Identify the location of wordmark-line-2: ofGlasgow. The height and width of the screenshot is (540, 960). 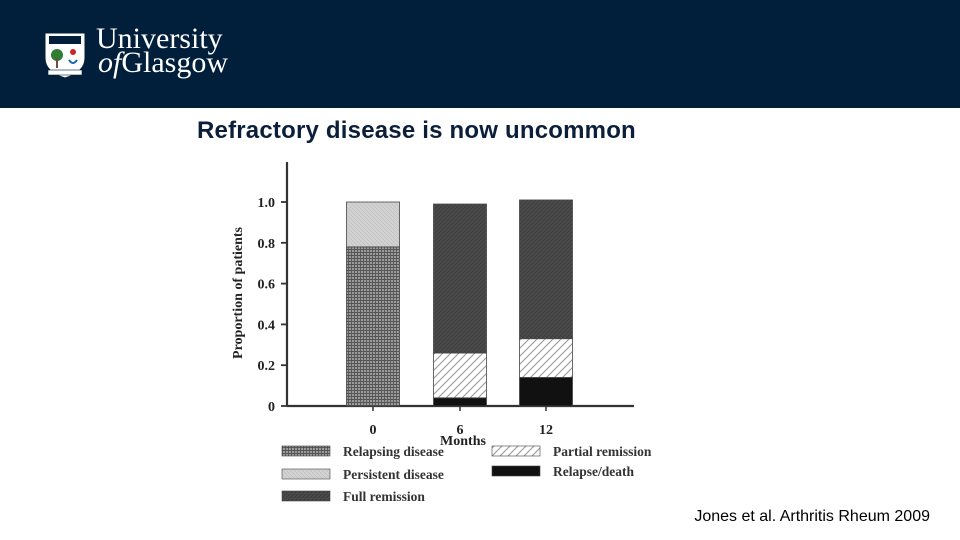
(162, 63).